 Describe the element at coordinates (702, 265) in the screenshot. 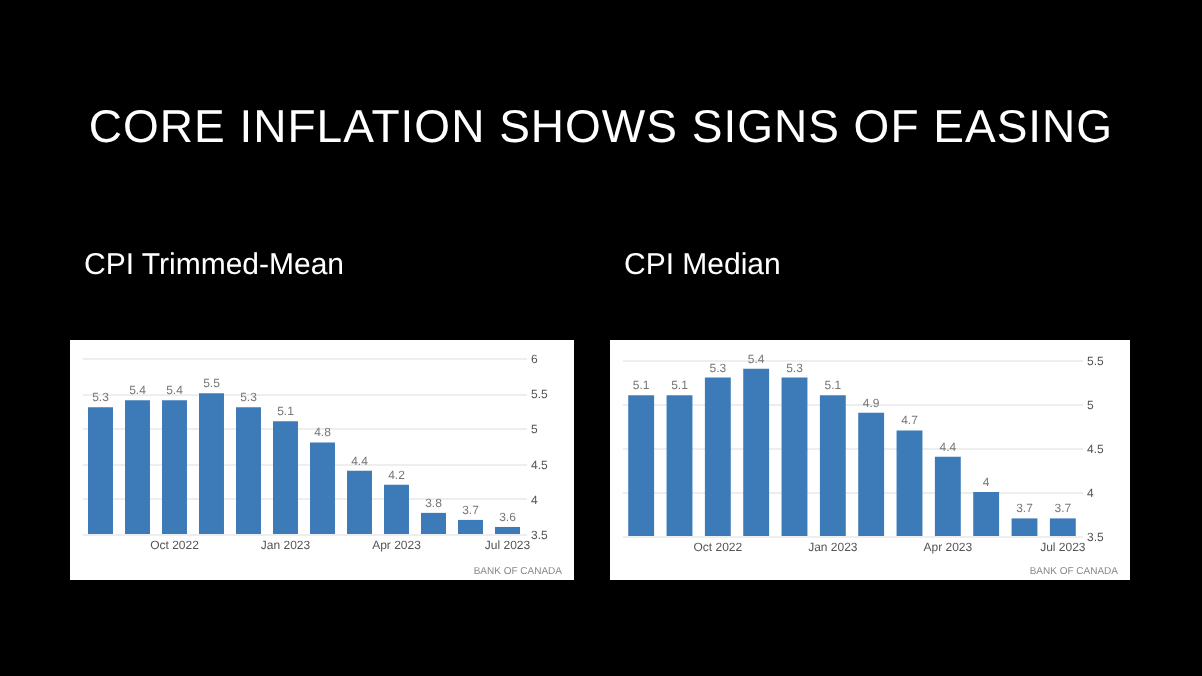

I see `chart-title: CPI Median` at that location.